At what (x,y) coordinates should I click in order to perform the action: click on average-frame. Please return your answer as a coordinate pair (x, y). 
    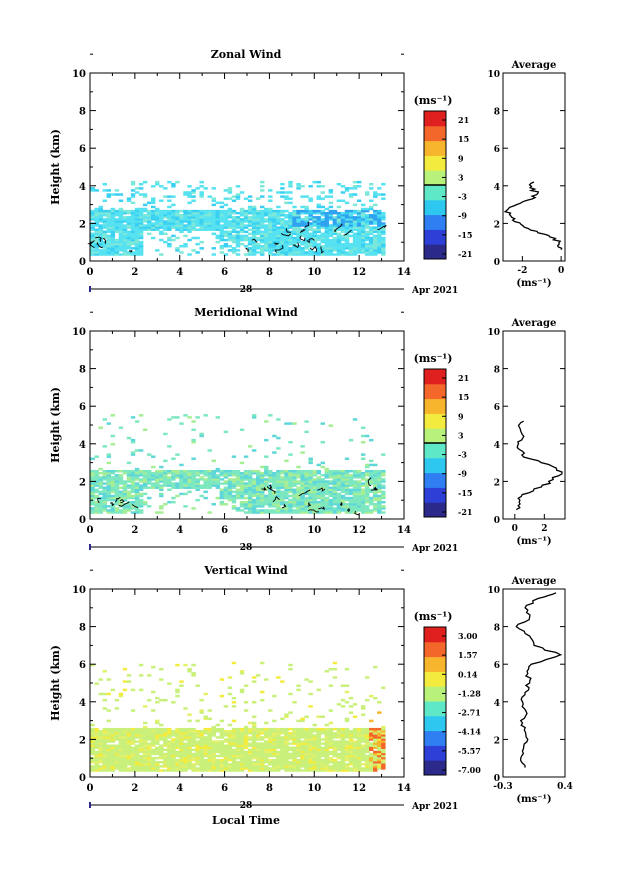
    Looking at the image, I should click on (534, 683).